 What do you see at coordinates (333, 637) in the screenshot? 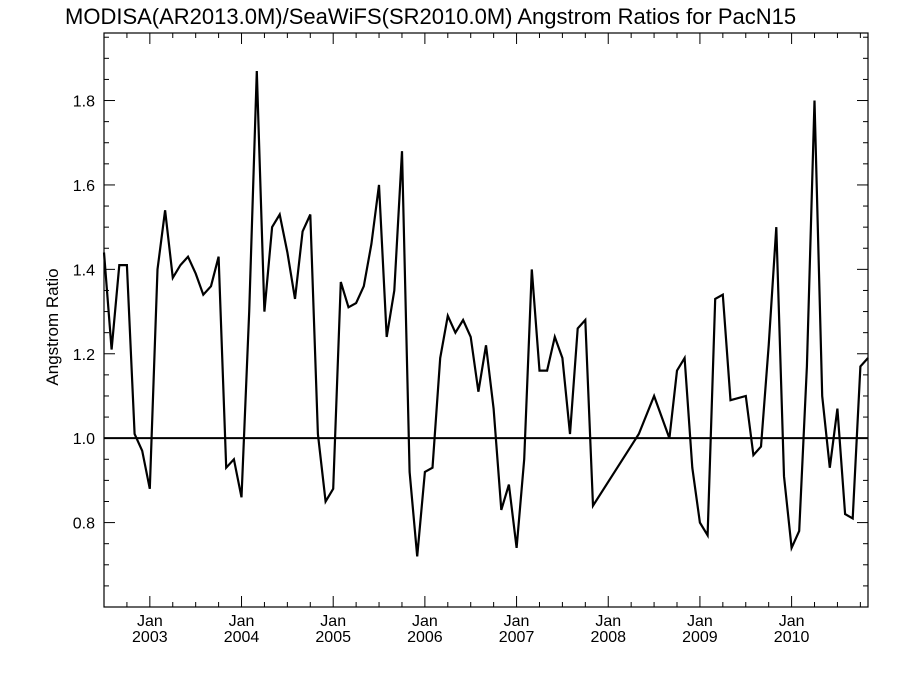
I see `x-tick-label-year: 2005` at bounding box center [333, 637].